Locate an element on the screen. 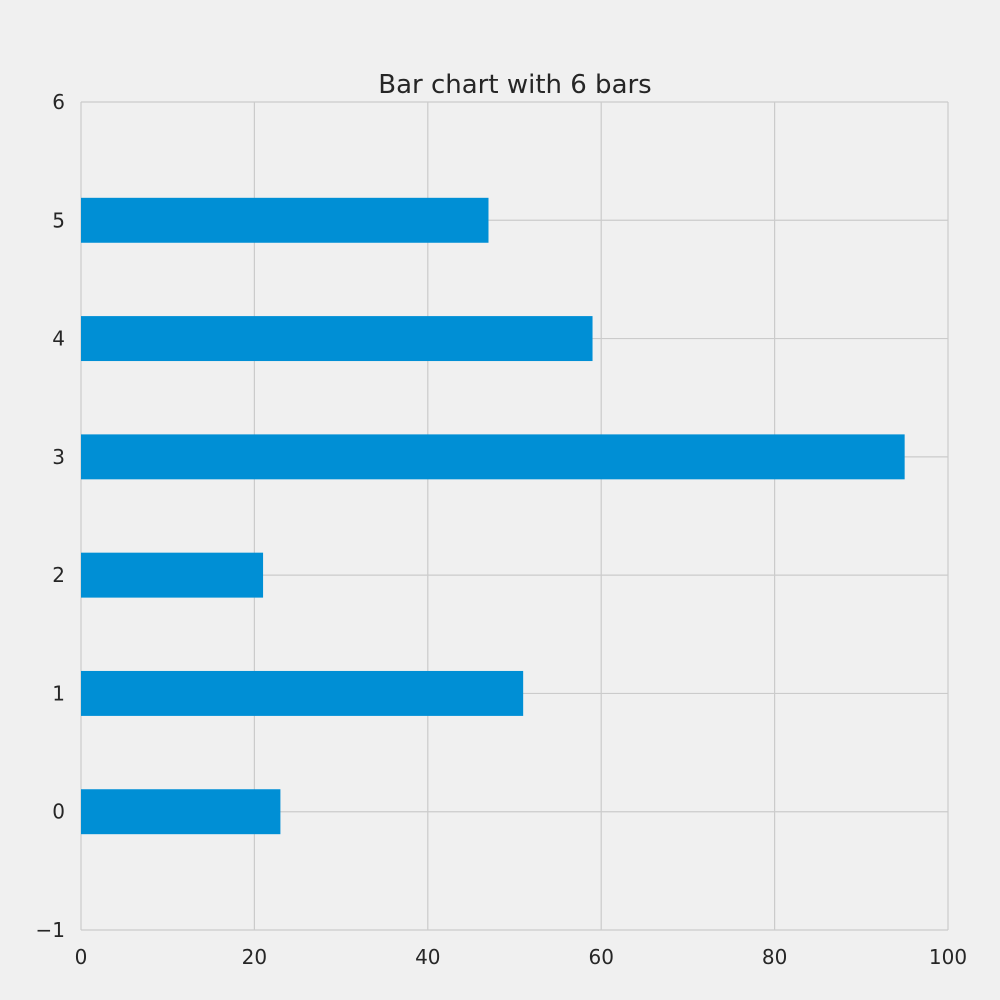 Image resolution: width=1000 pixels, height=1000 pixels. y-tick-label: 3 is located at coordinates (58, 457).